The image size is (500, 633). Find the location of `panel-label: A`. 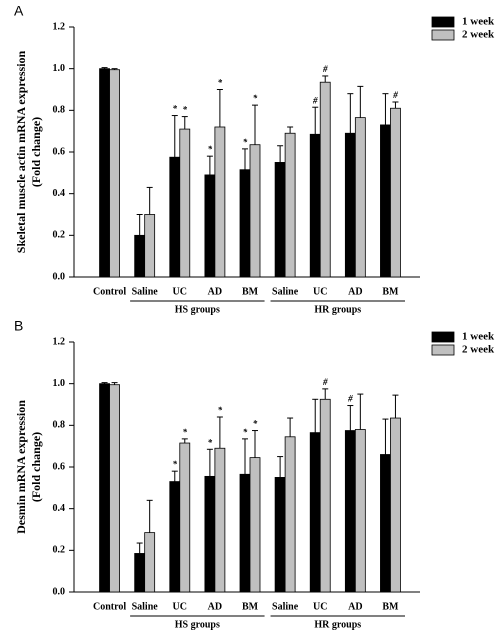

panel-label: A is located at coordinates (19, 11).